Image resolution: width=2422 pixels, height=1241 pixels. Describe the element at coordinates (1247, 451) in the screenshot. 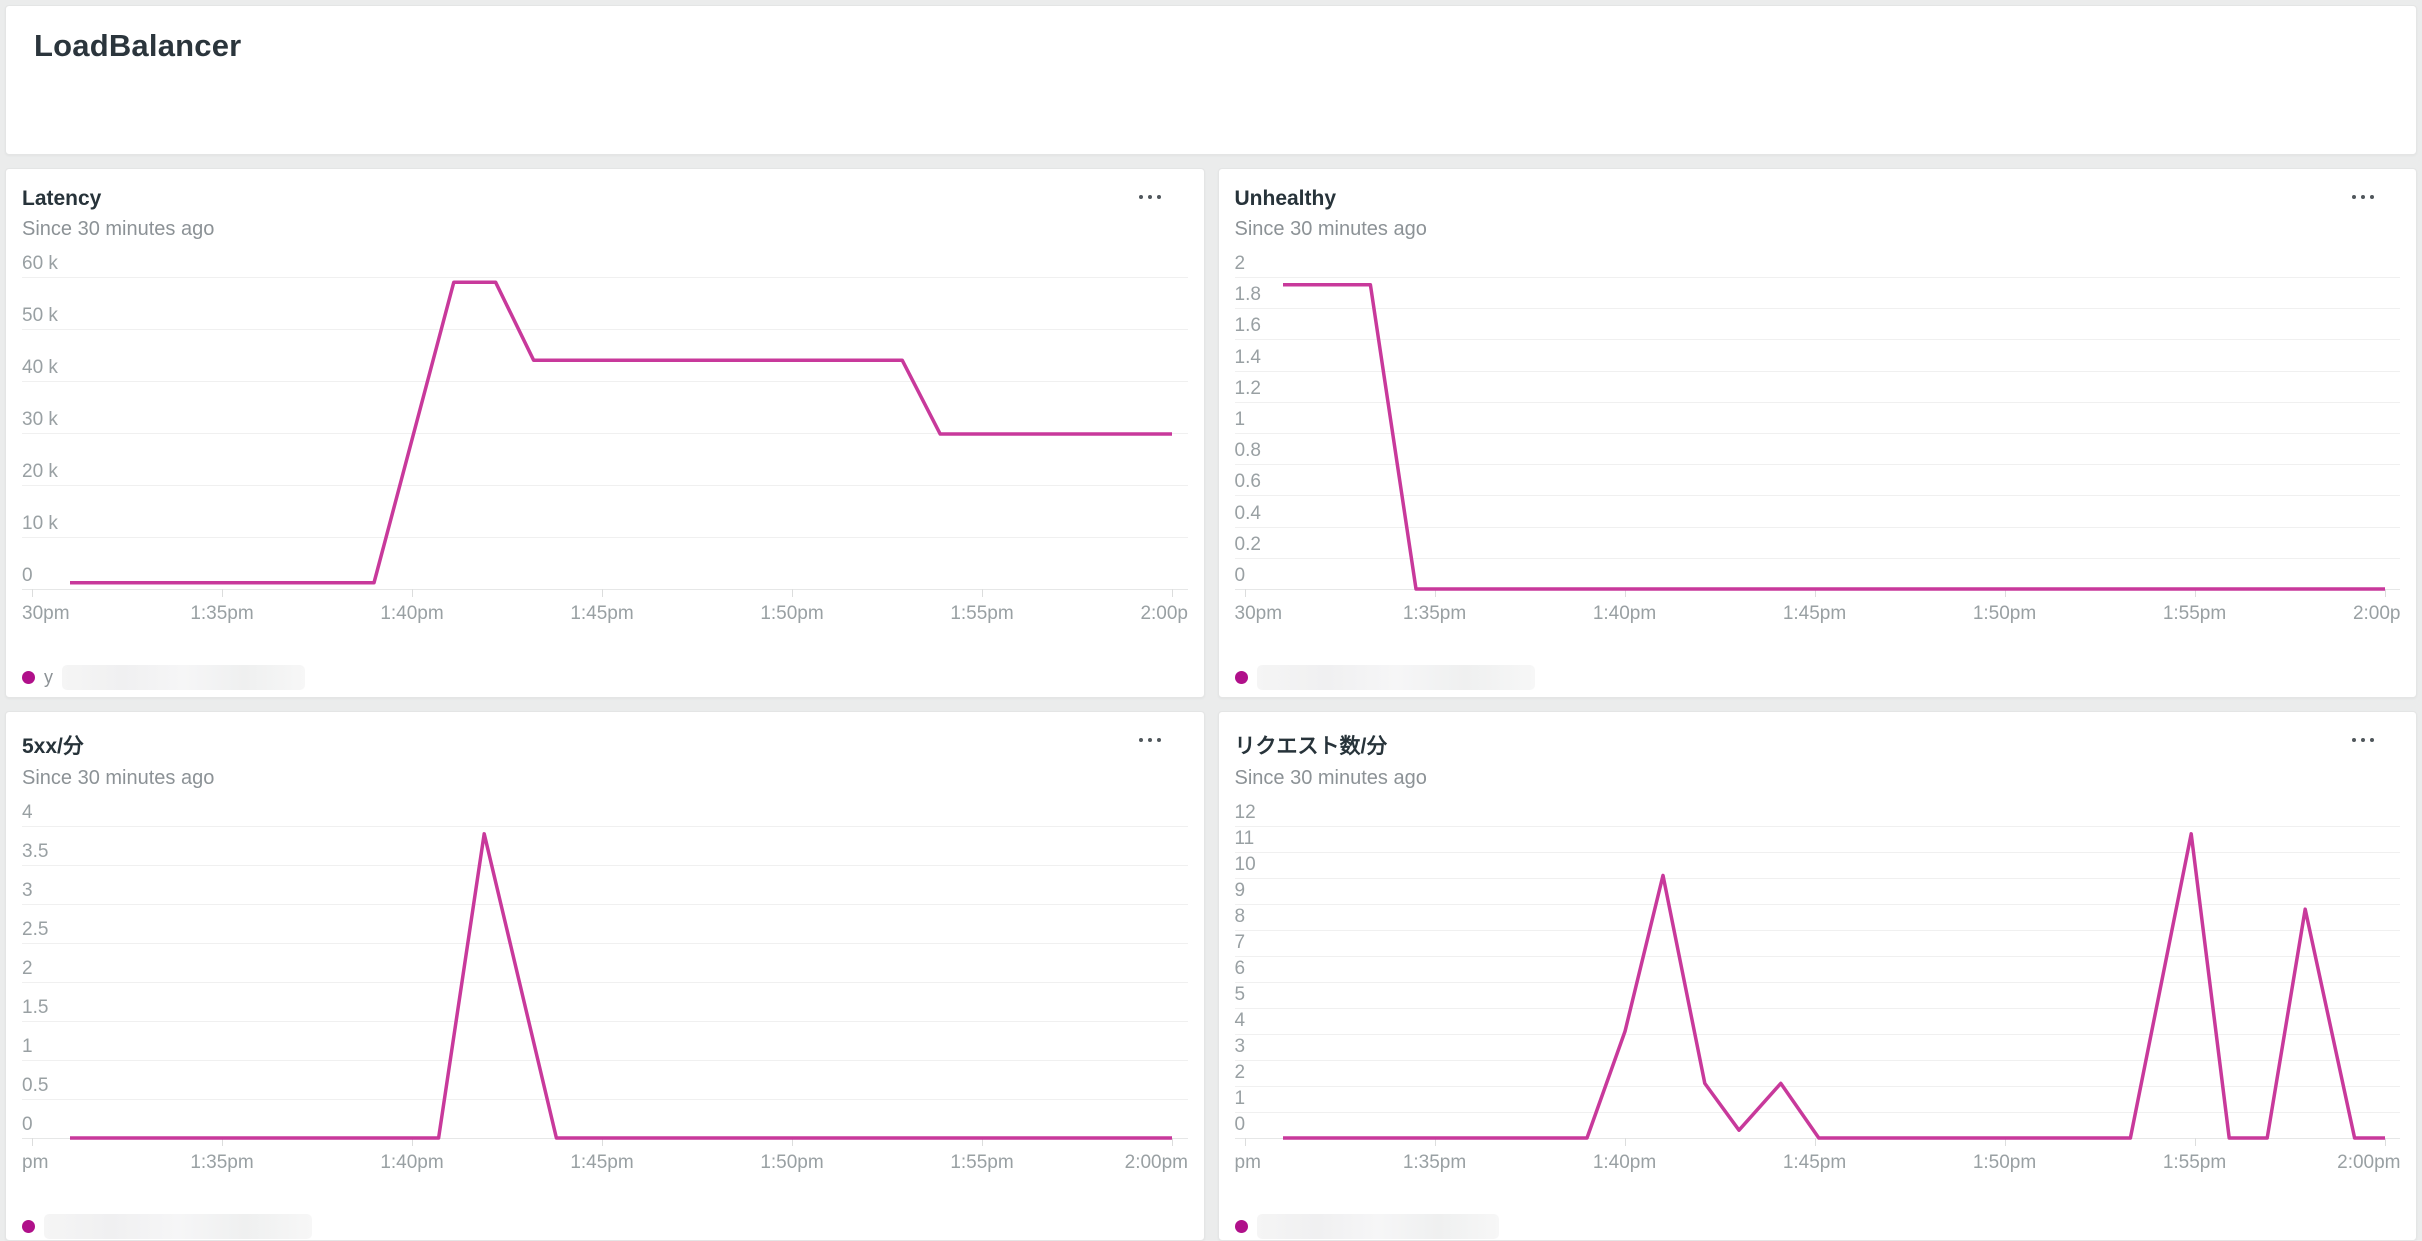

I see `y-axis-tick-label: 0.8` at that location.